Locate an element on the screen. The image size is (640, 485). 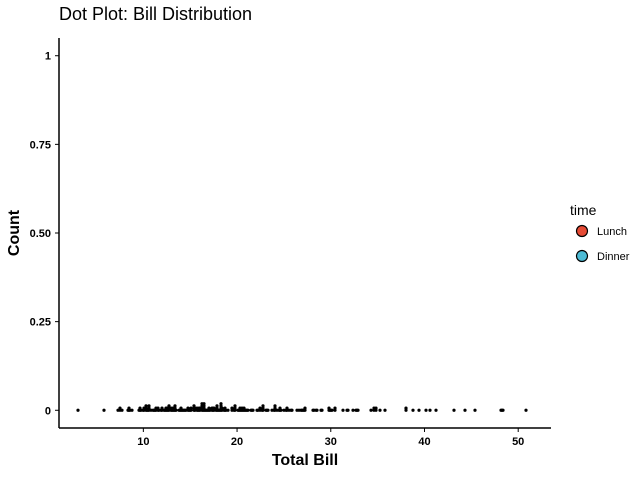
y-ticks: 0 0.25 0.50 0.75 1 is located at coordinates (44, 234).